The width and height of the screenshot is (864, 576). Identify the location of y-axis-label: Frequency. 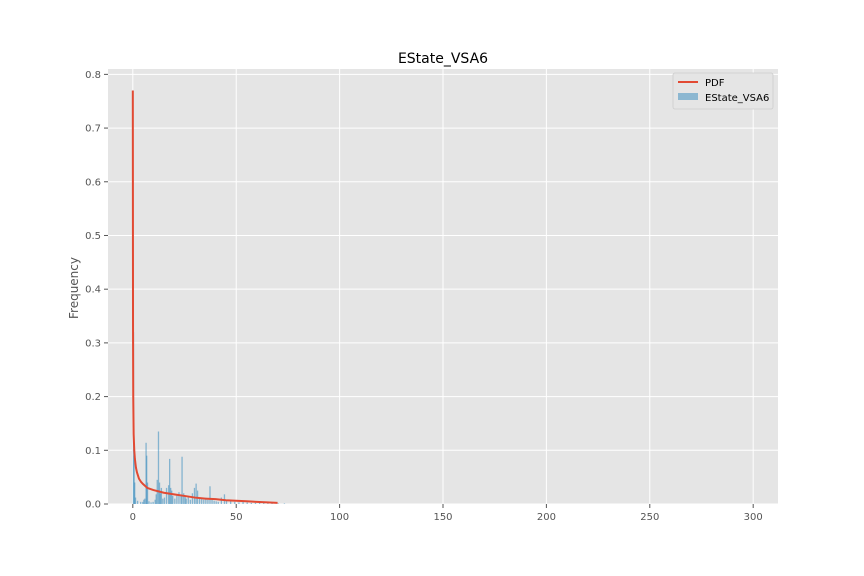
(74, 288).